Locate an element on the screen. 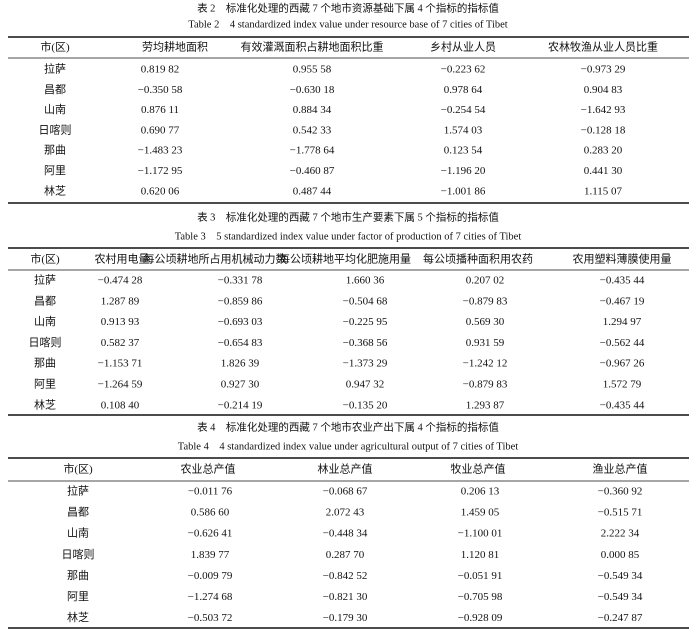 The image size is (697, 639). cell-value: −0.225 95 is located at coordinates (365, 322).